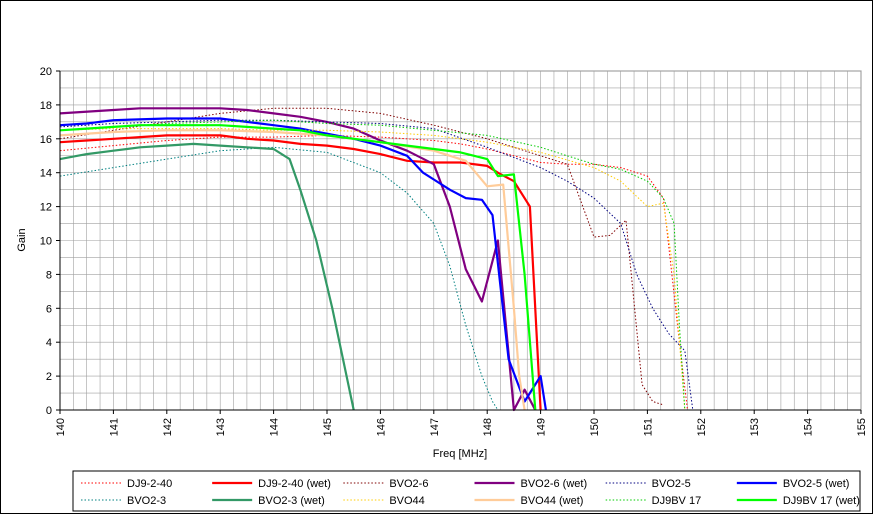 The width and height of the screenshot is (873, 514). Describe the element at coordinates (221, 427) in the screenshot. I see `x-tick-label: 143` at that location.